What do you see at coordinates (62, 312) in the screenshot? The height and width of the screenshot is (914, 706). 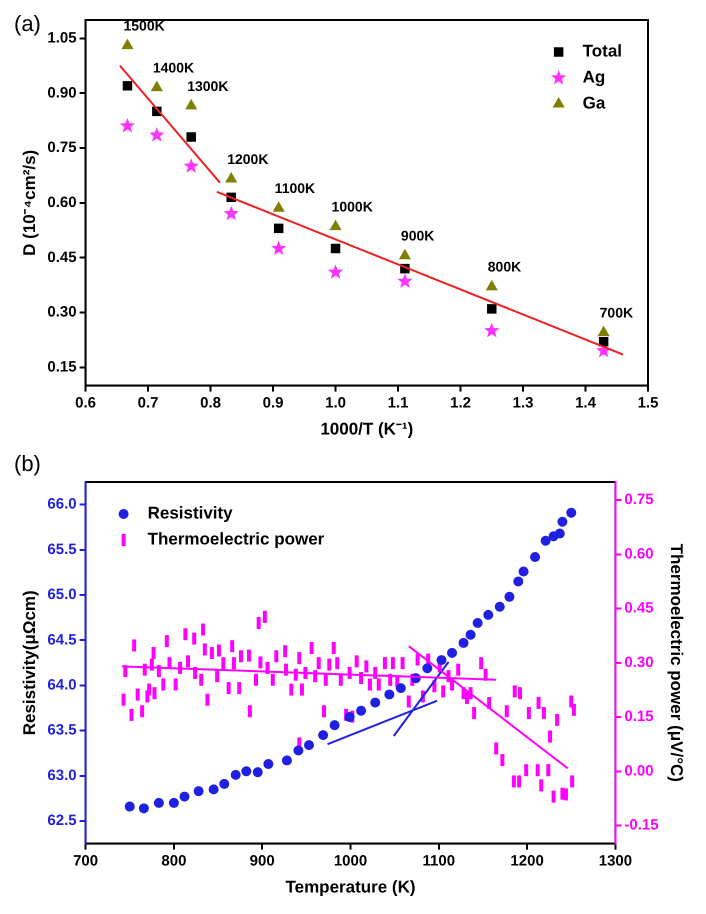 I see `y-tick-label: 0.30` at bounding box center [62, 312].